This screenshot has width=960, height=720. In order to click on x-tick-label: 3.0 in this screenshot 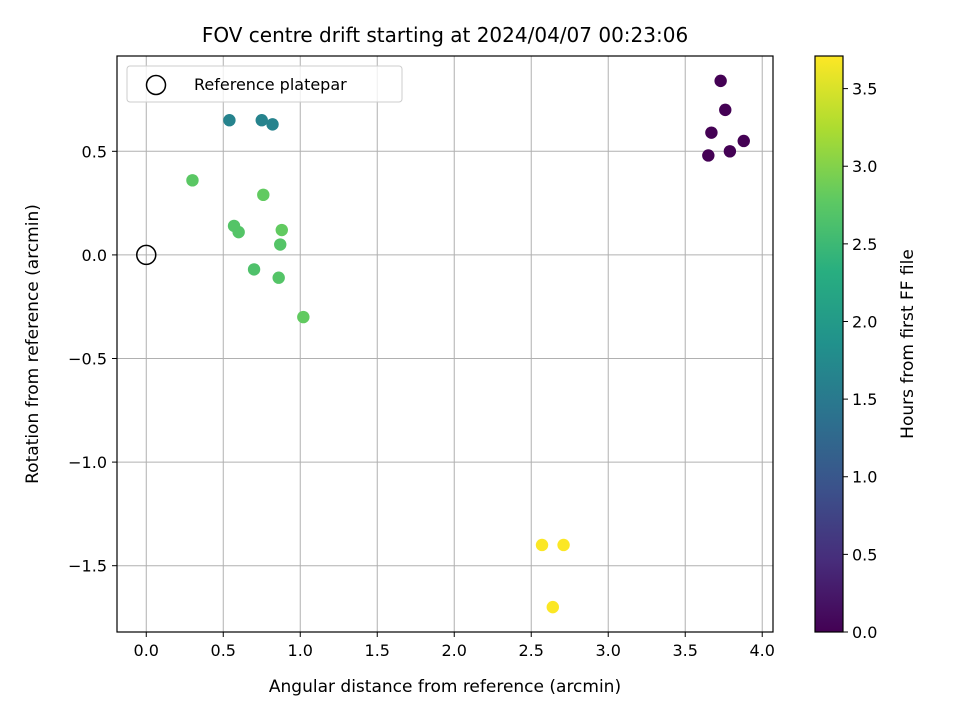, I will do `click(608, 650)`.